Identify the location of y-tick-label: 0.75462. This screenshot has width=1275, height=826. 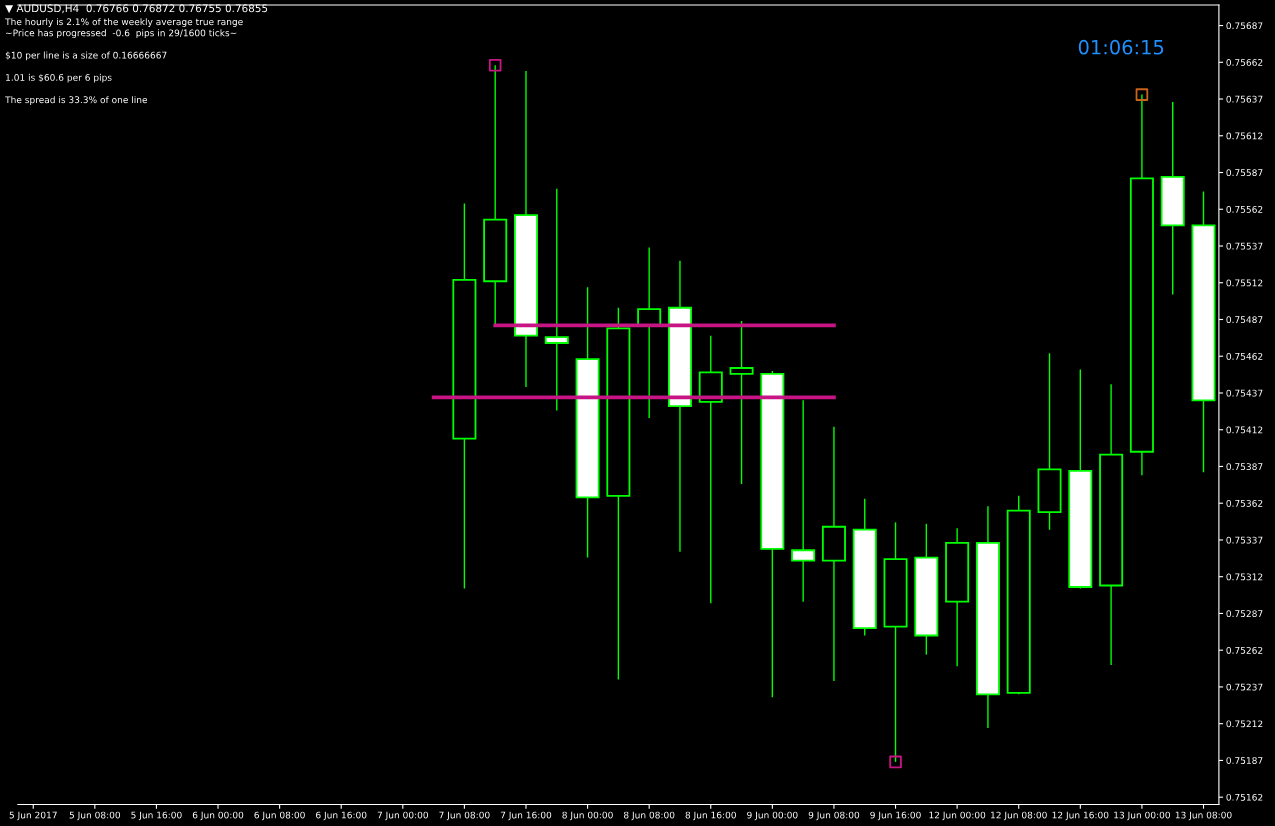
(1244, 356).